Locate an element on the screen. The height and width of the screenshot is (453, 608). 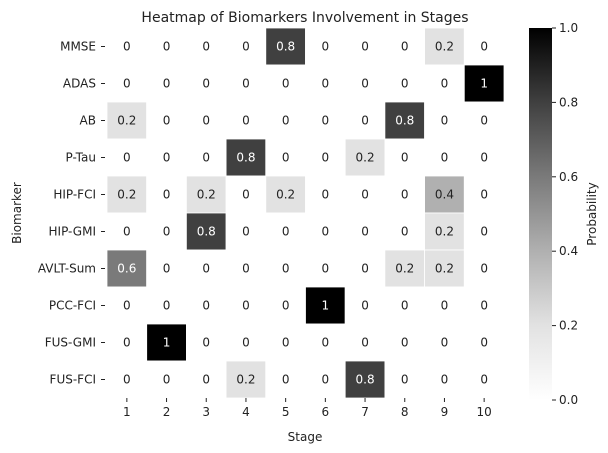
x-tick-label: 10 is located at coordinates (484, 412).